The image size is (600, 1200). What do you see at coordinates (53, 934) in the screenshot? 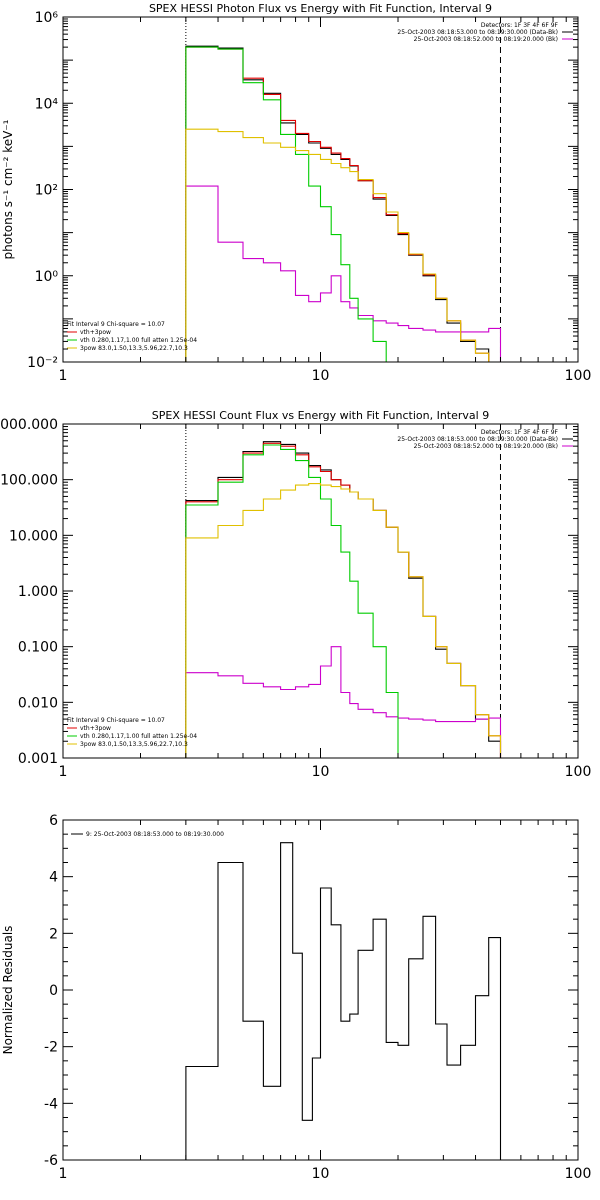
I see `y-tick-label: 2` at bounding box center [53, 934].